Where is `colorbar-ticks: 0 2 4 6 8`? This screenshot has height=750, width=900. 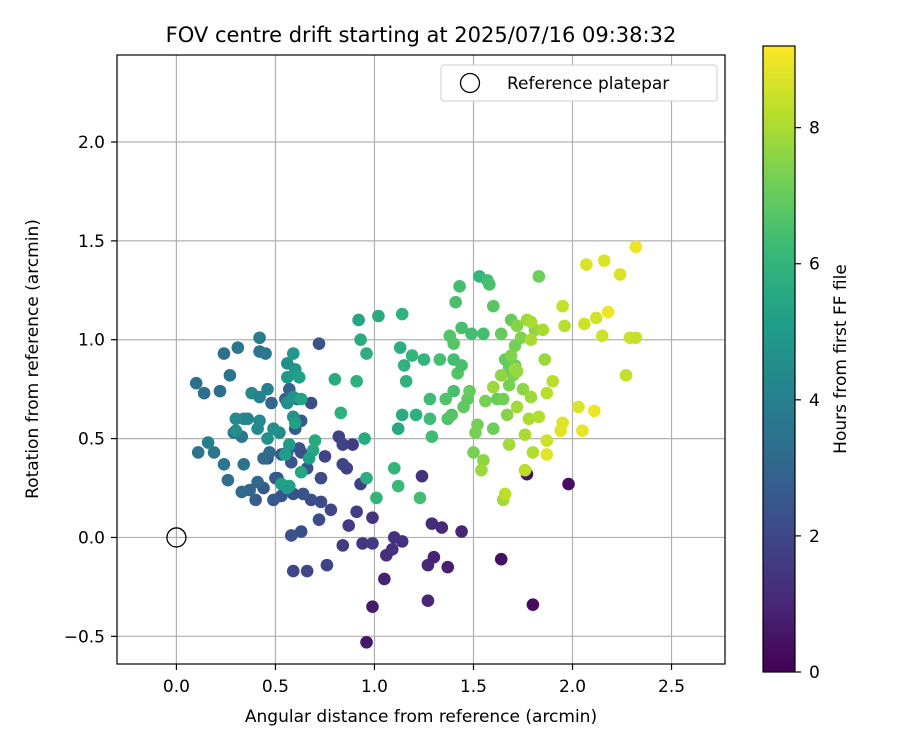 colorbar-ticks: 0 2 4 6 8 is located at coordinates (807, 401).